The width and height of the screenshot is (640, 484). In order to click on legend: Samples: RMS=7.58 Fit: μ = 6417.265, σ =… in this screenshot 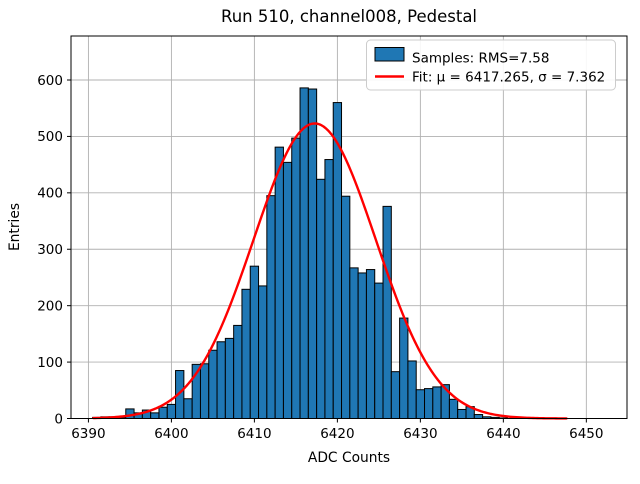, I will do `click(491, 65)`.